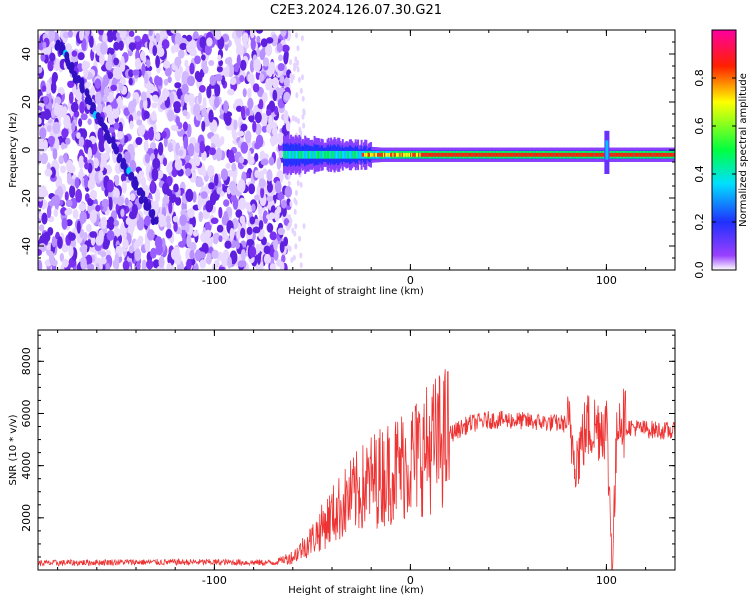 The width and height of the screenshot is (750, 600). Describe the element at coordinates (356, 291) in the screenshot. I see `top-x-axis-label: Height of straight line (km)` at that location.